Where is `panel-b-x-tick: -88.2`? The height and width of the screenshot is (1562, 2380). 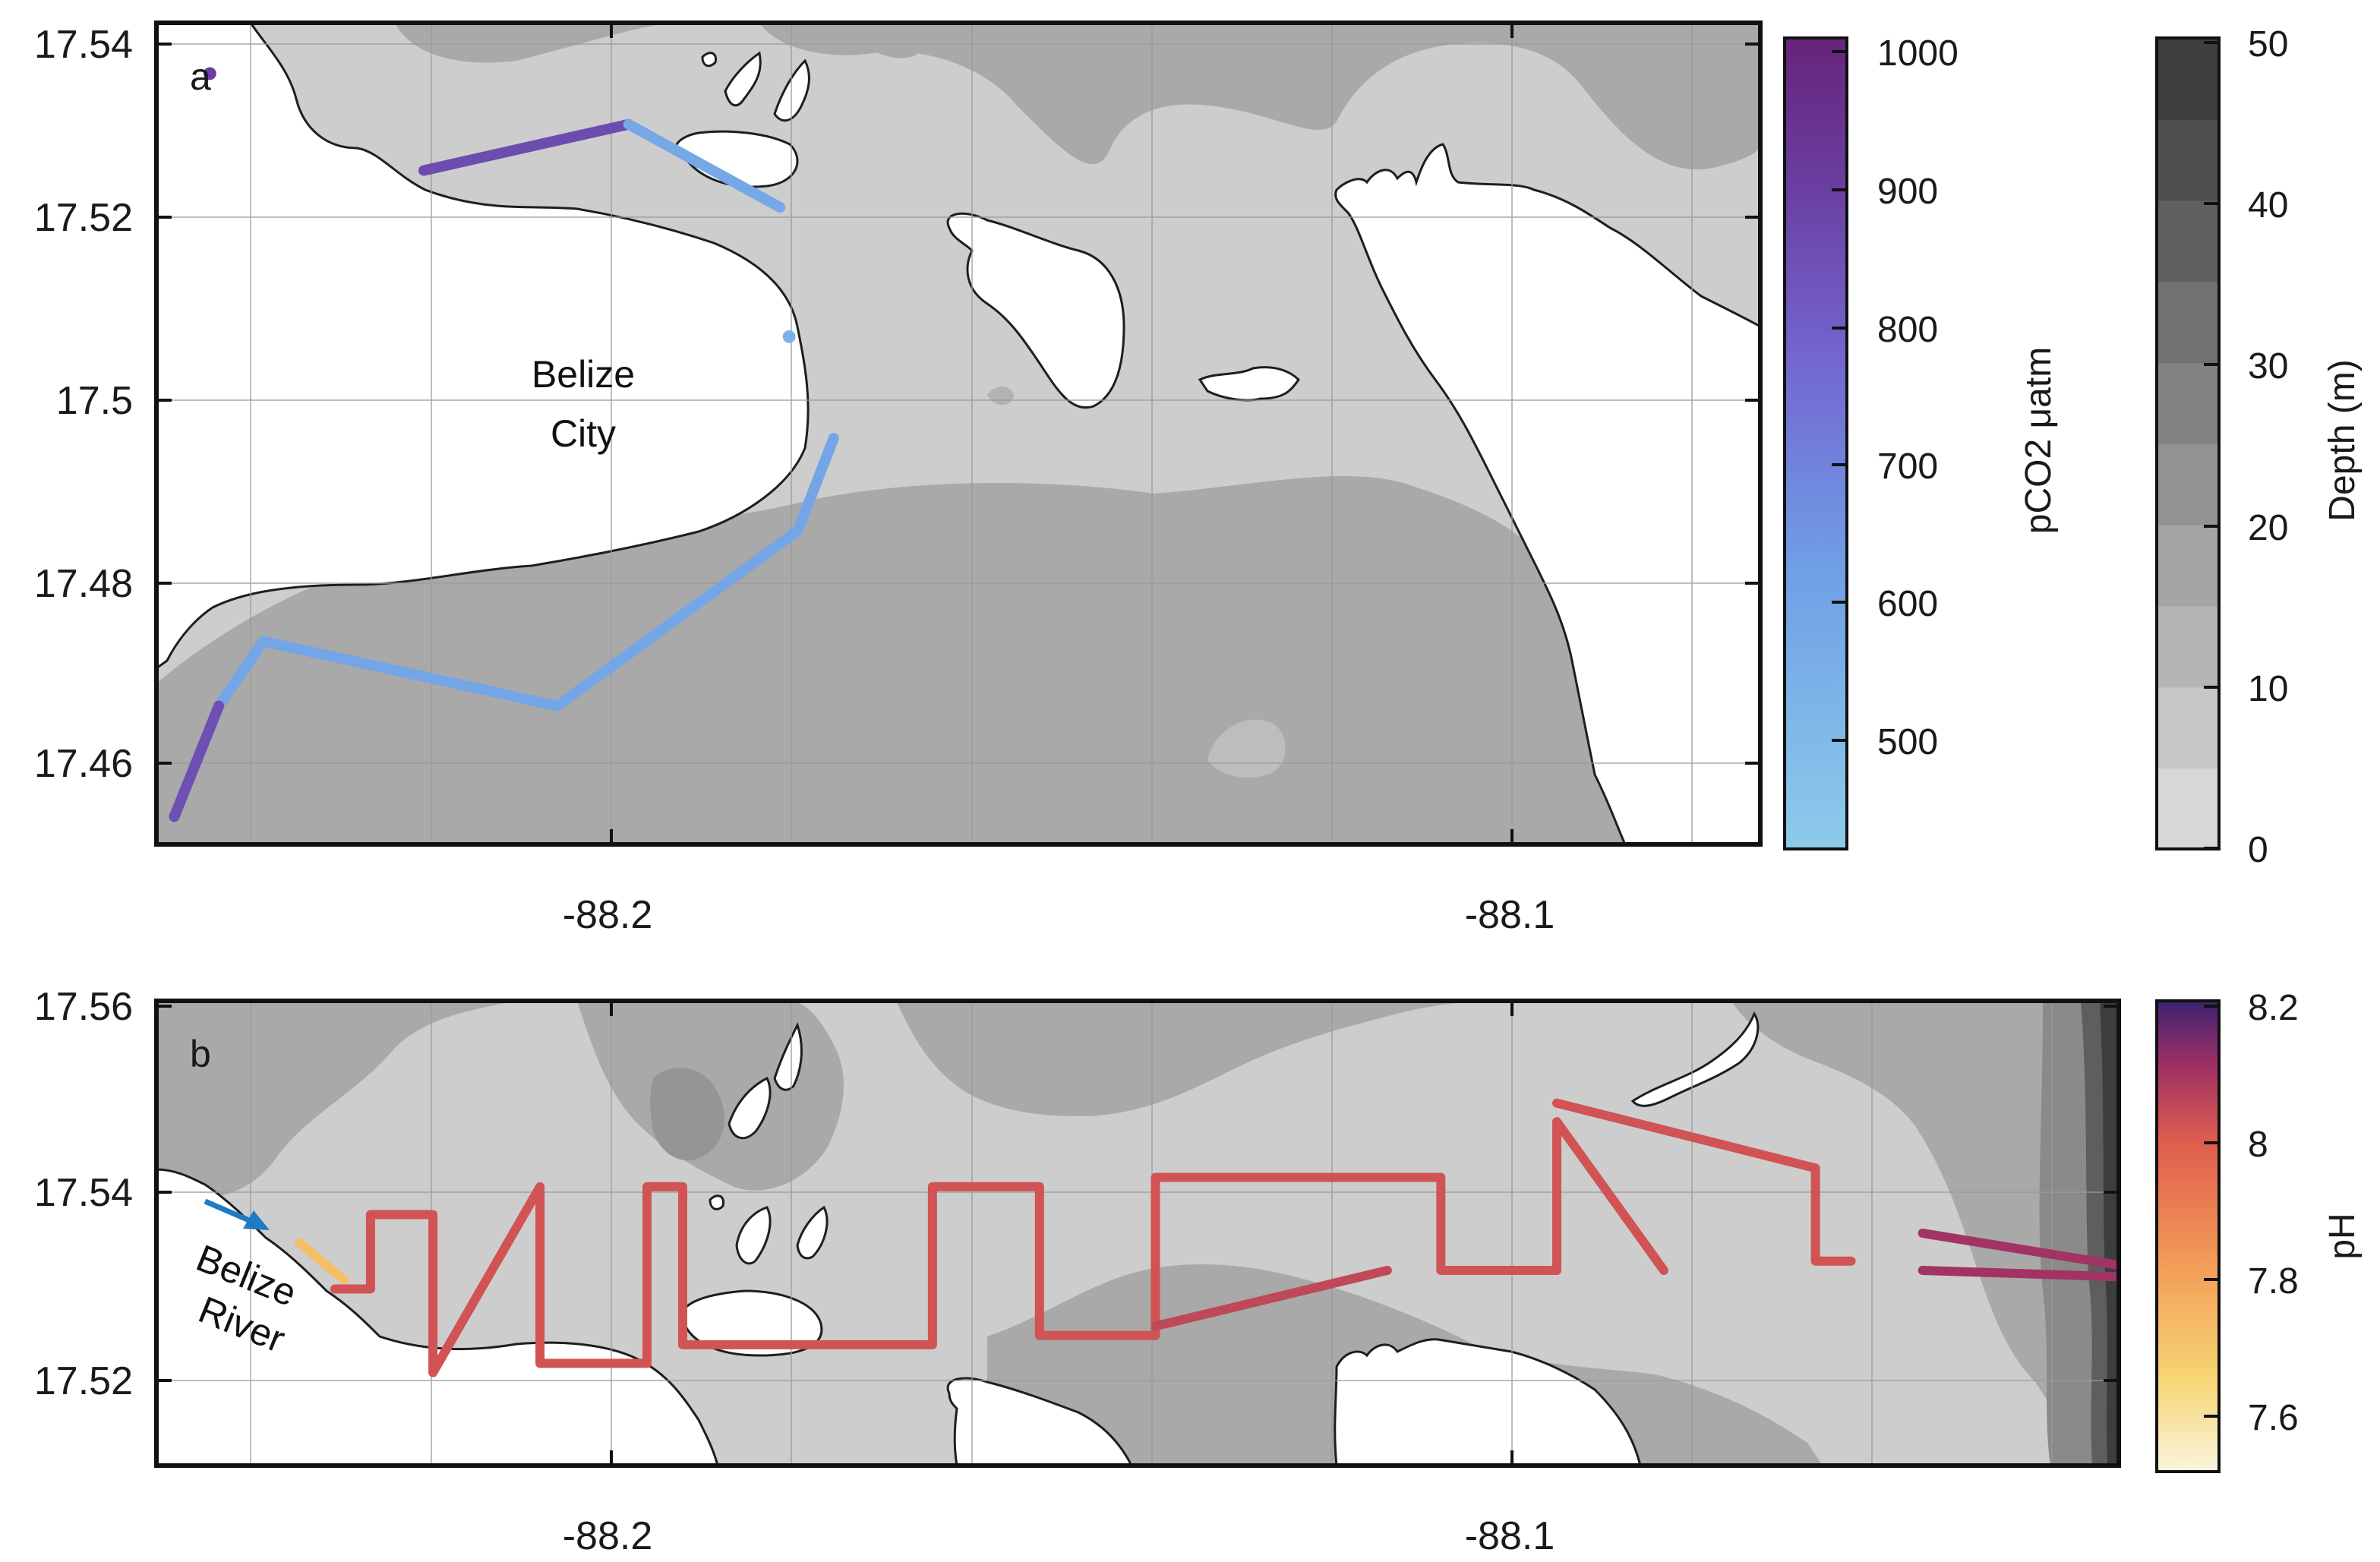
panel-b-x-tick: -88.2 is located at coordinates (608, 1536).